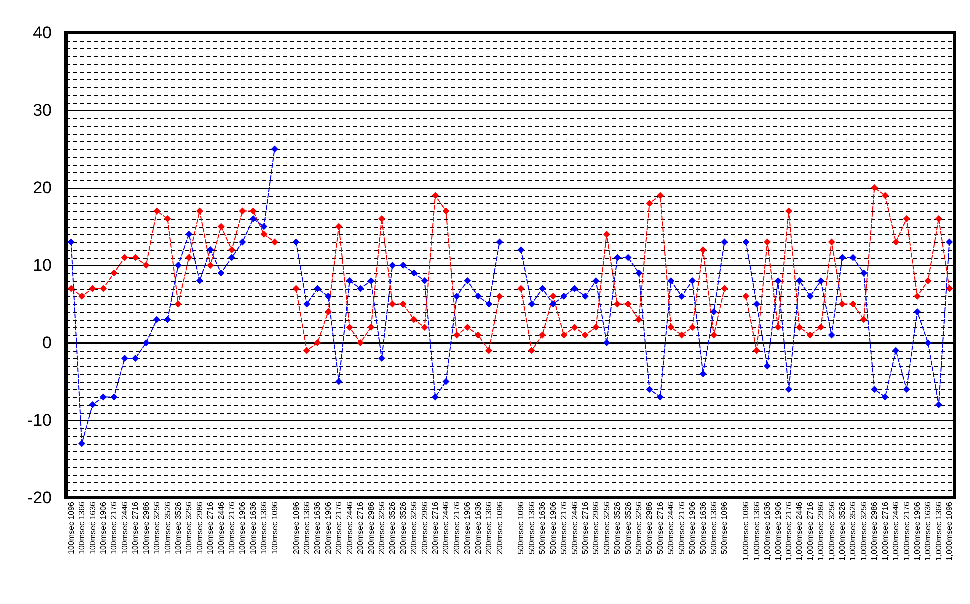  What do you see at coordinates (42, 265) in the screenshot?
I see `y-tick-label: 10` at bounding box center [42, 265].